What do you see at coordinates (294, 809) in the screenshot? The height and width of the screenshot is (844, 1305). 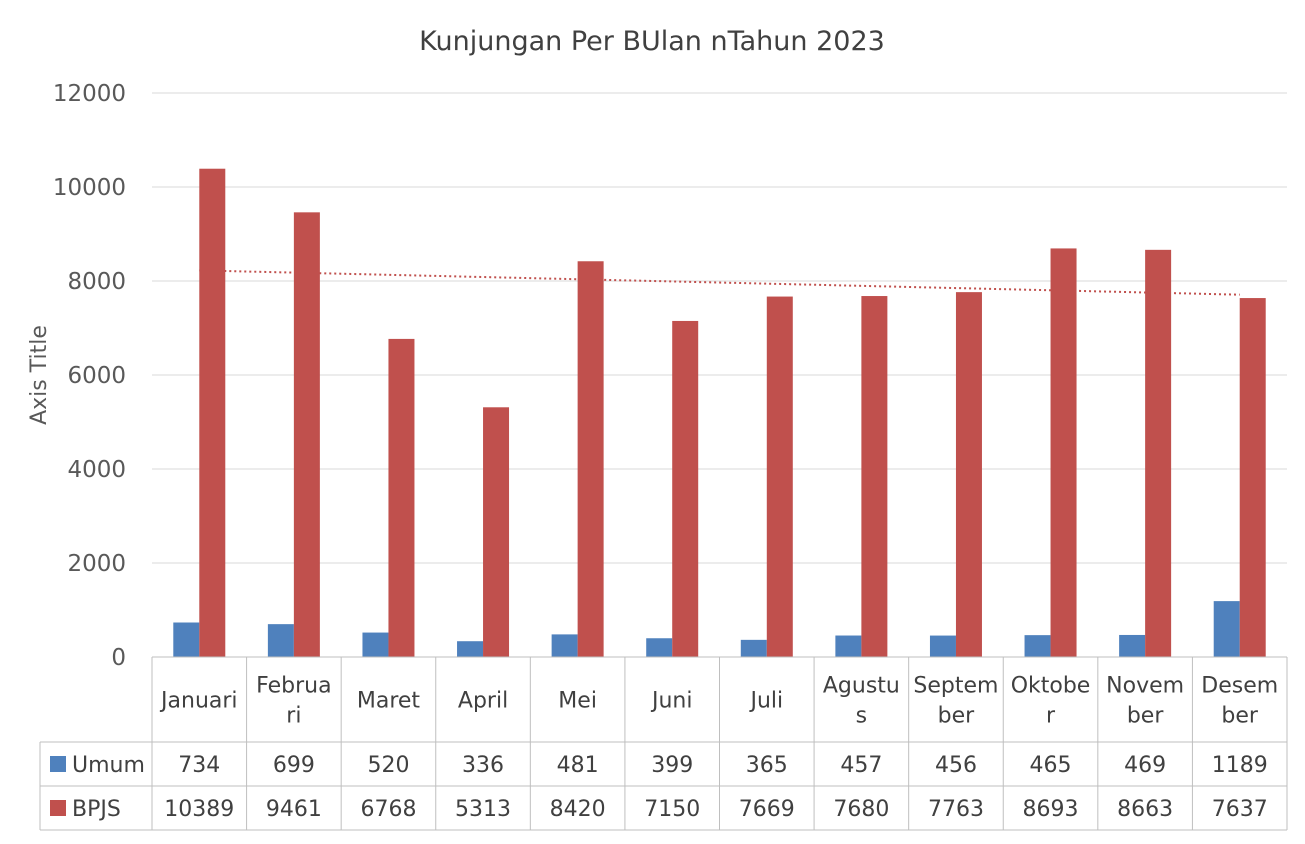 I see `data-label: 9461` at bounding box center [294, 809].